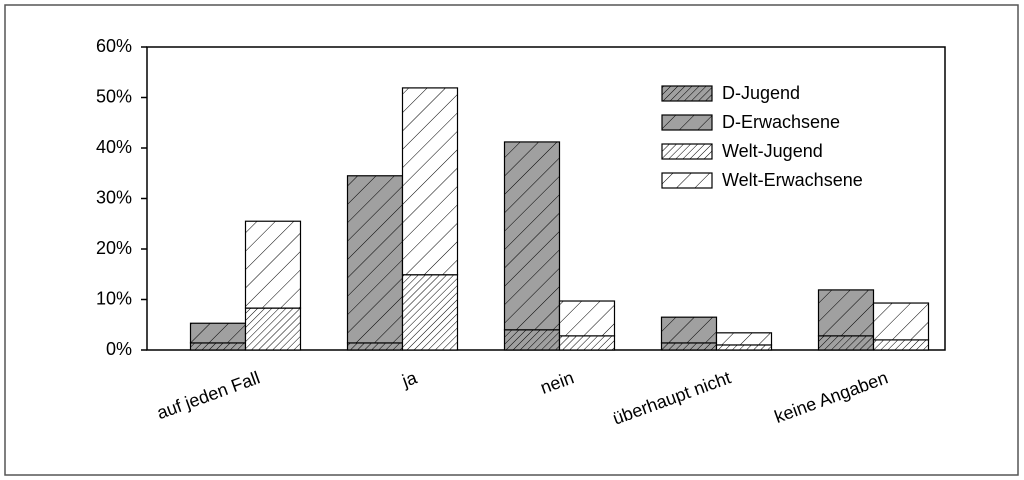  What do you see at coordinates (831, 397) in the screenshot?
I see `x-tick-label: keine Angaben` at bounding box center [831, 397].